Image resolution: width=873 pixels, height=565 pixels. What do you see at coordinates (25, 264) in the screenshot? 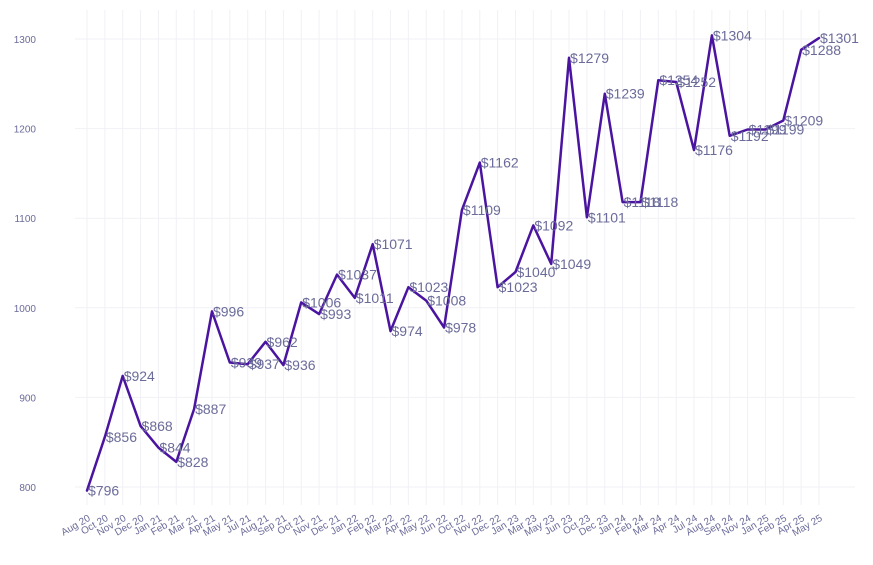
I see `y-axis-ticks: 800 900 1000 1100 1200 1300` at bounding box center [25, 264].